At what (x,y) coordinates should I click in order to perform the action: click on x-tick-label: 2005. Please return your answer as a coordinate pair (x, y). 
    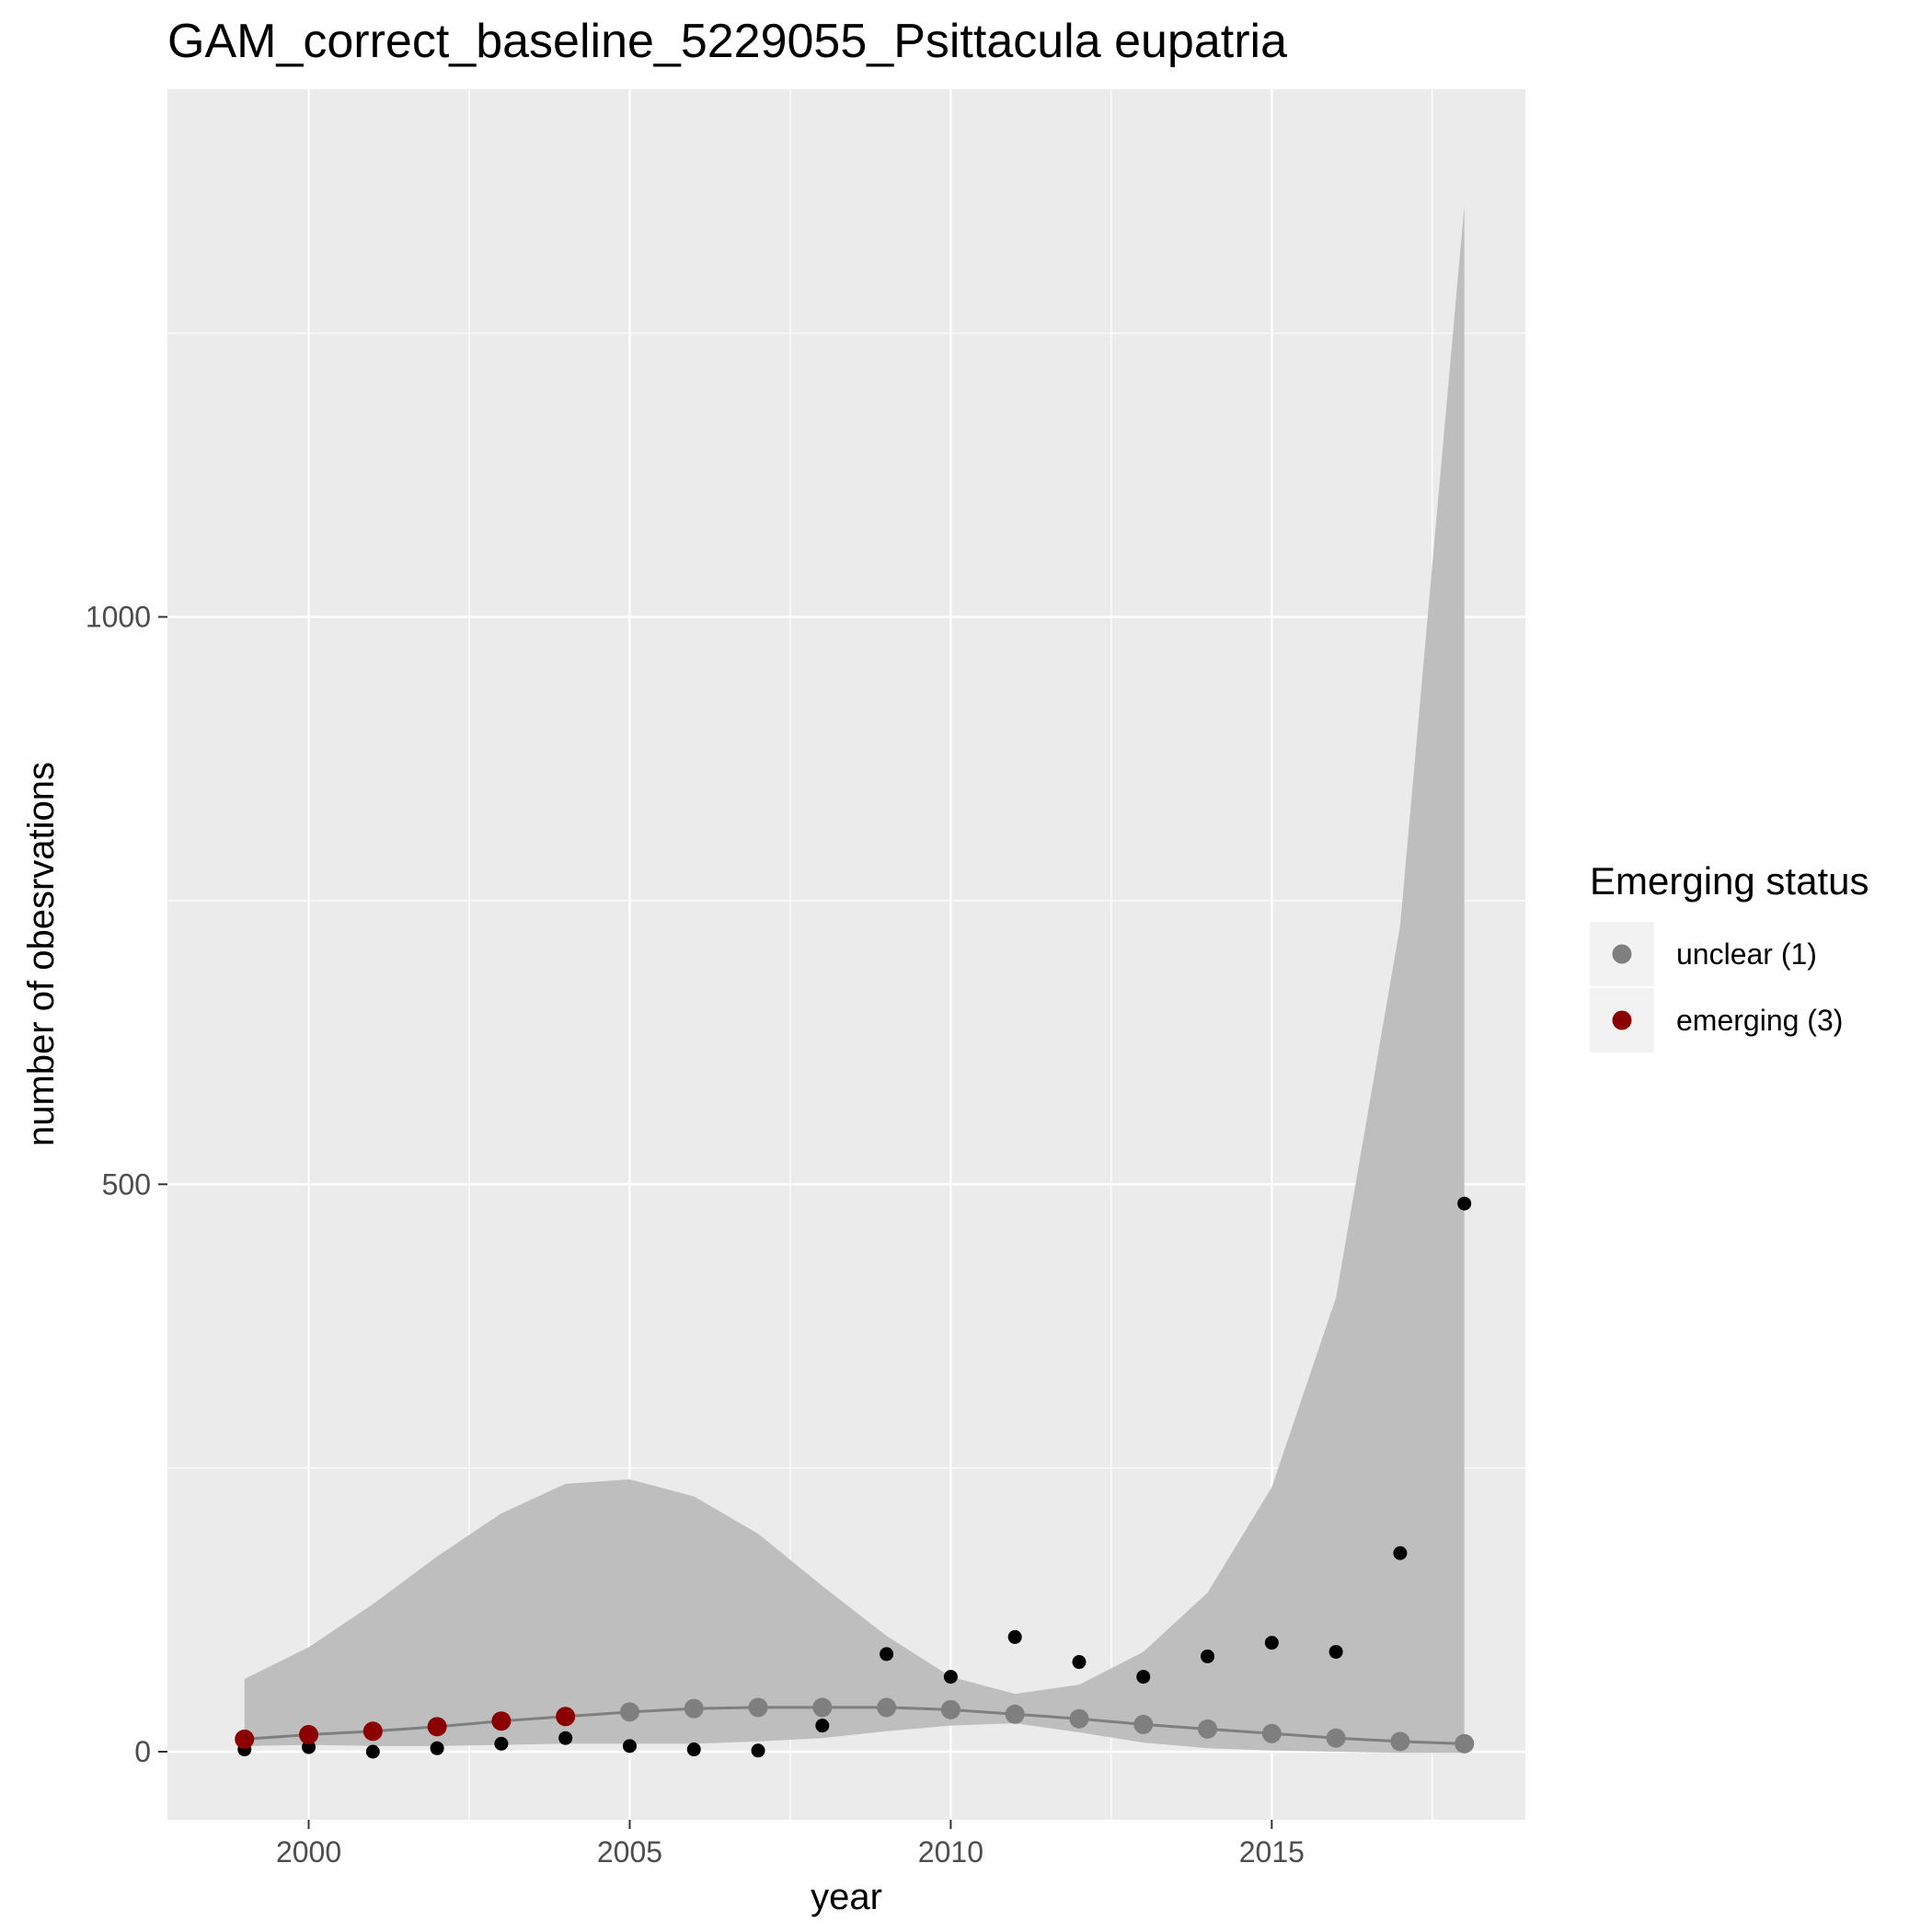
    Looking at the image, I should click on (629, 1852).